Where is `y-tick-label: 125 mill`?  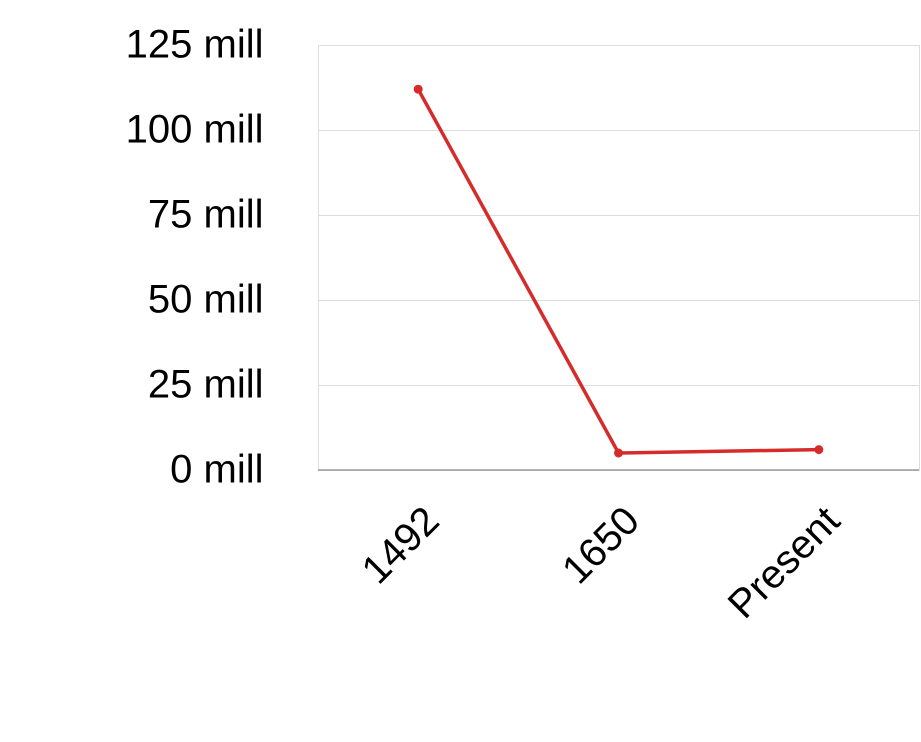 y-tick-label: 125 mill is located at coordinates (195, 44).